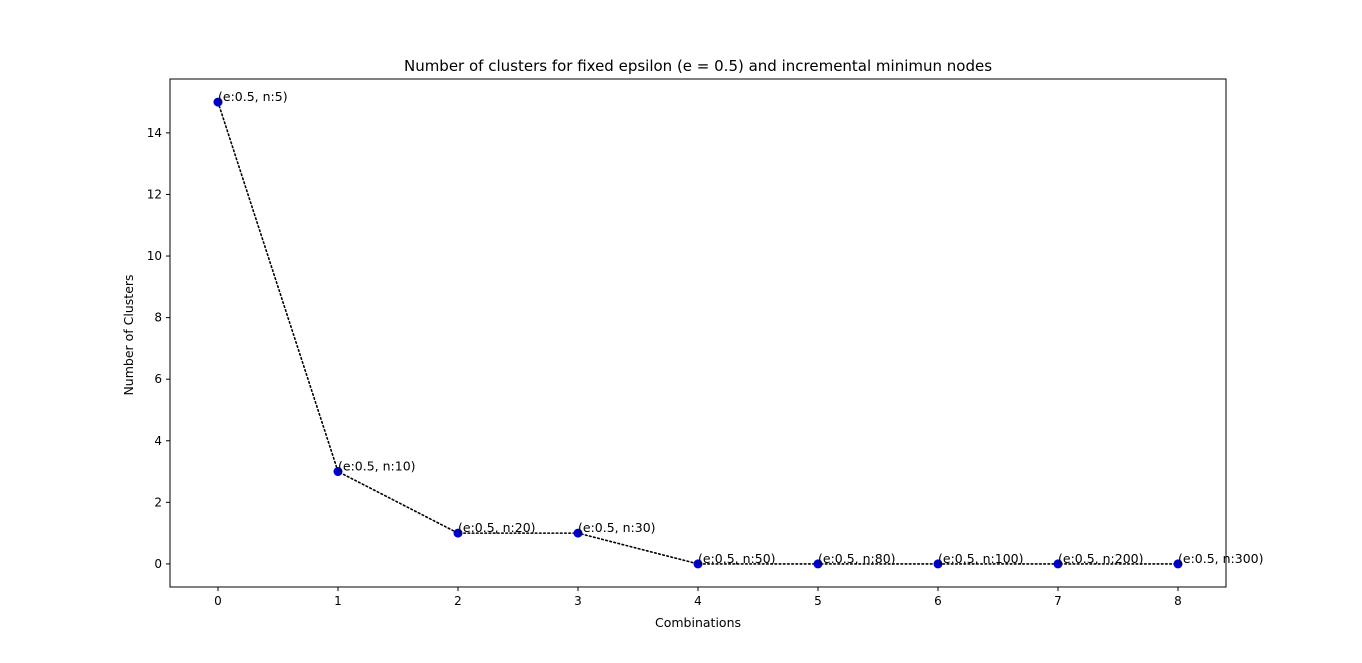 The image size is (1362, 663). I want to click on point-label: (e:0.5, n:10), so click(377, 466).